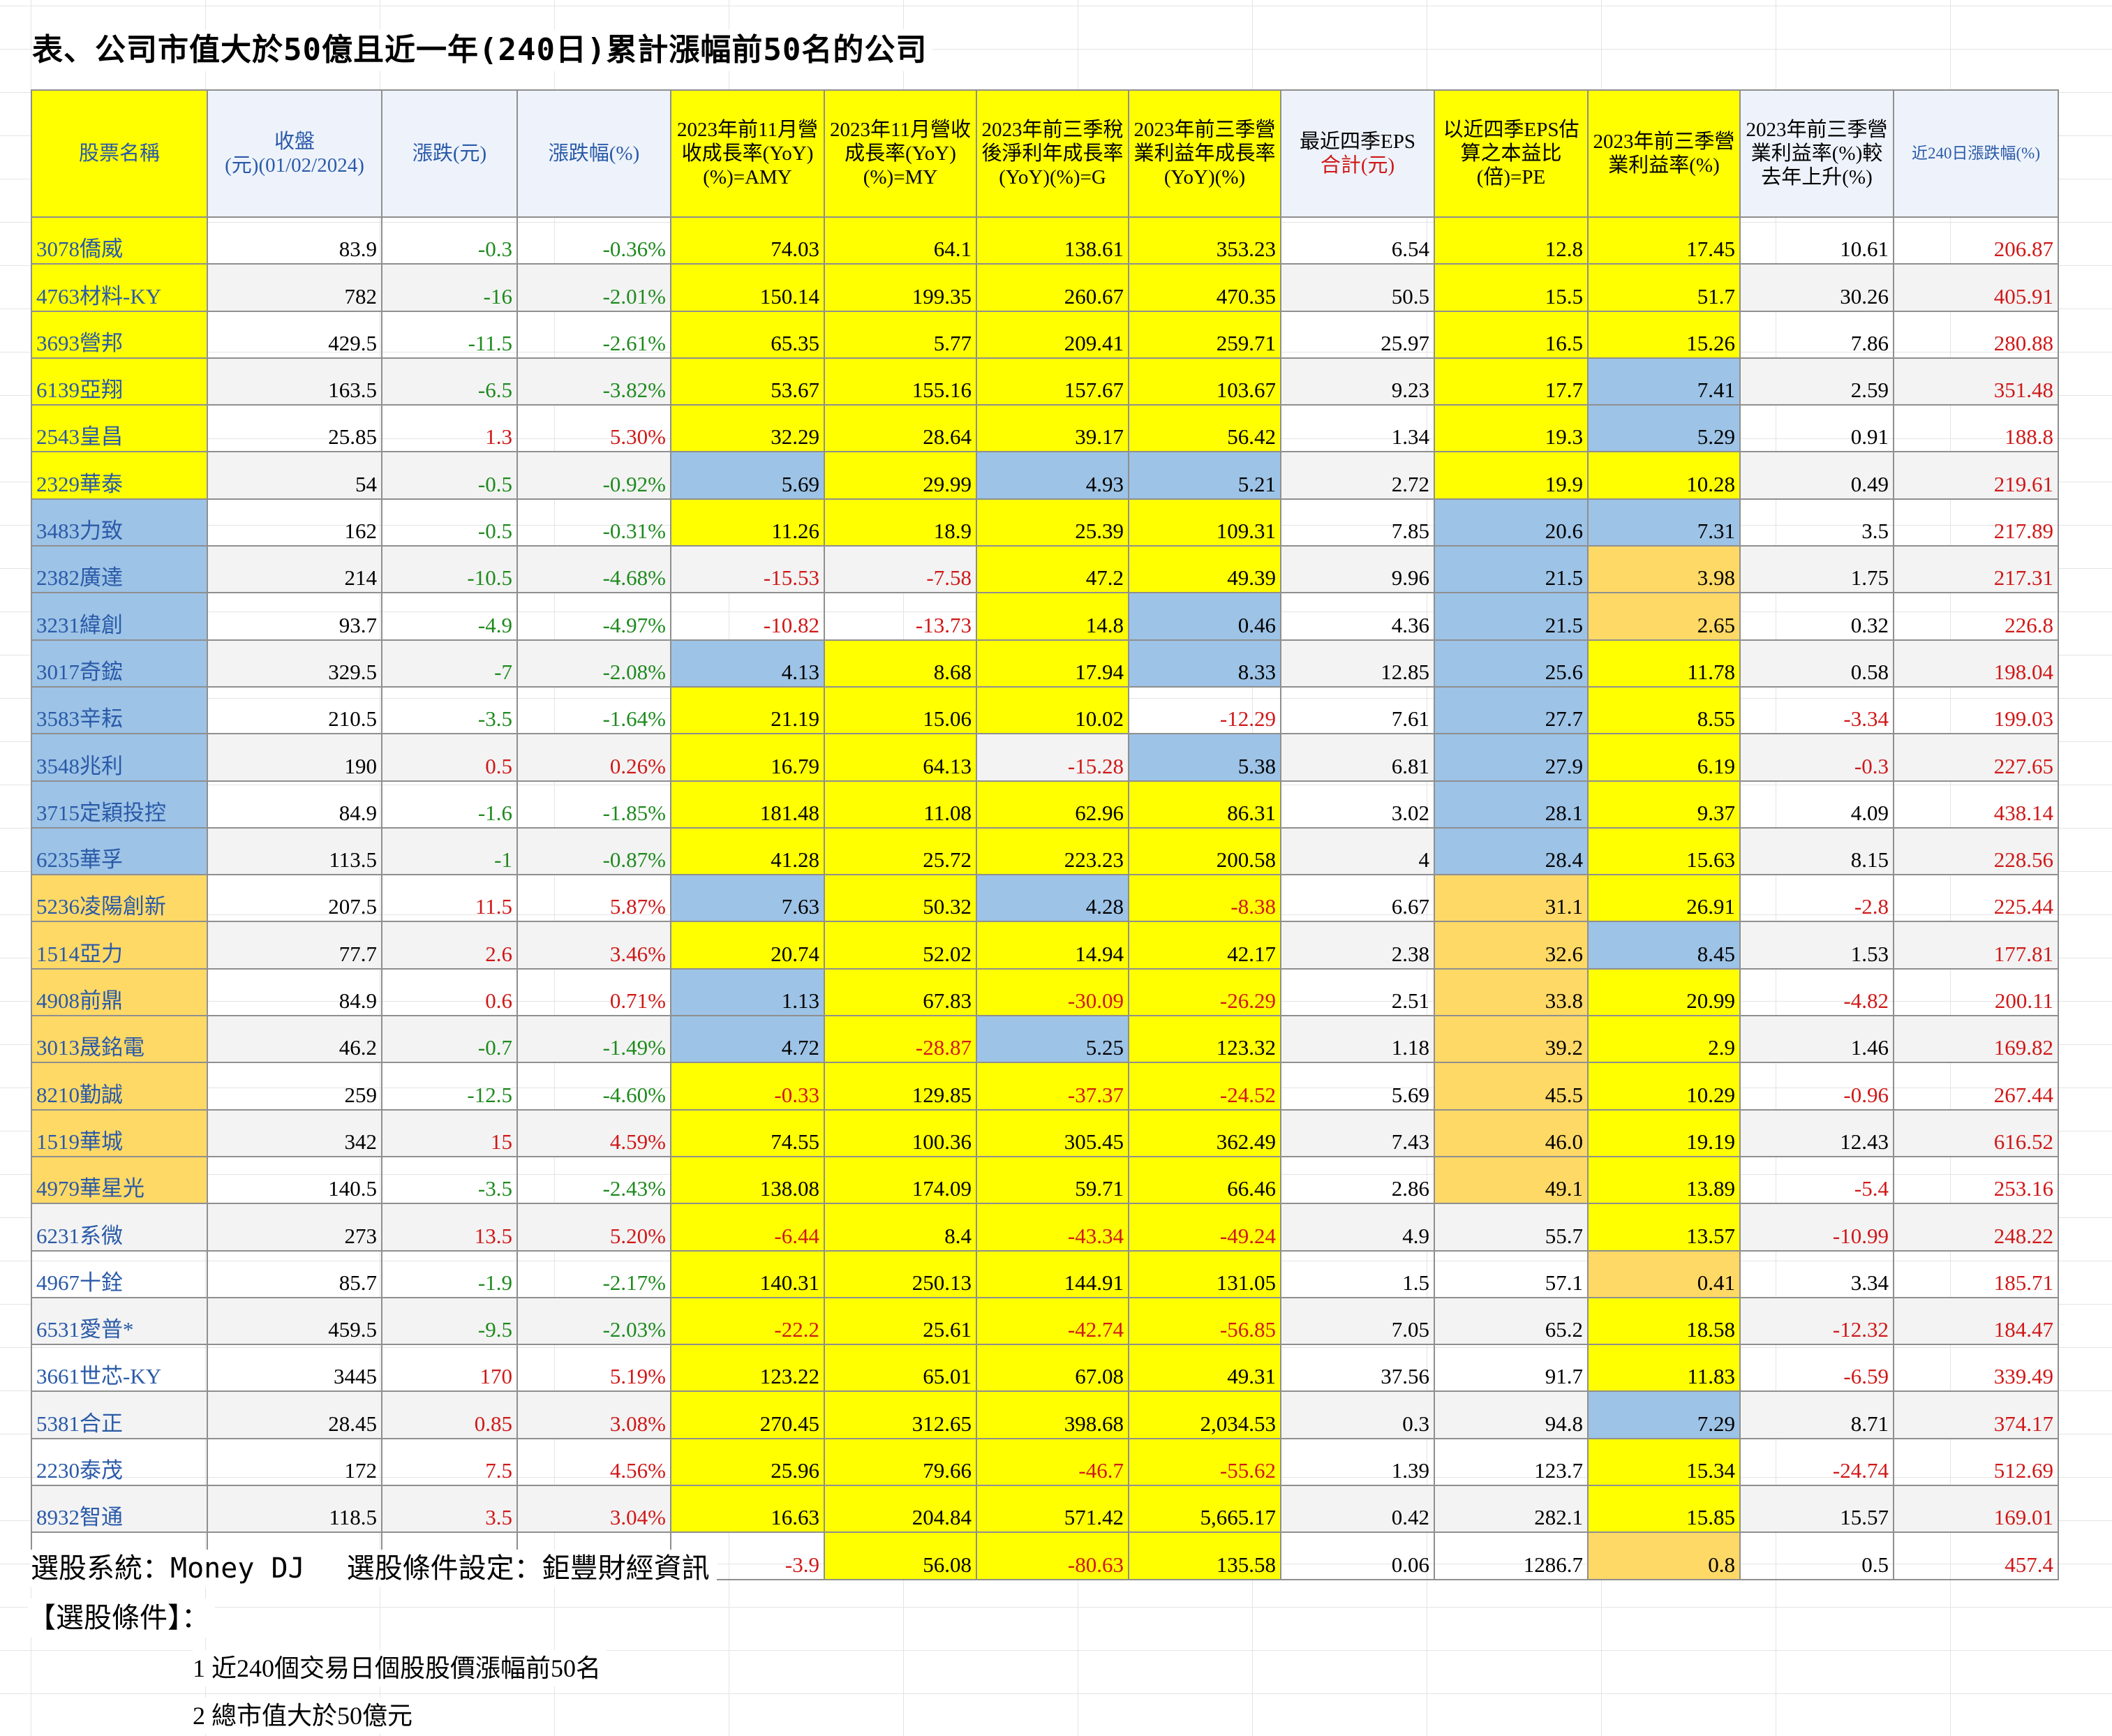  I want to click on col-header-op-growth: 2023年前三季營業利益年成長率(YoY)(%), so click(1204, 153).